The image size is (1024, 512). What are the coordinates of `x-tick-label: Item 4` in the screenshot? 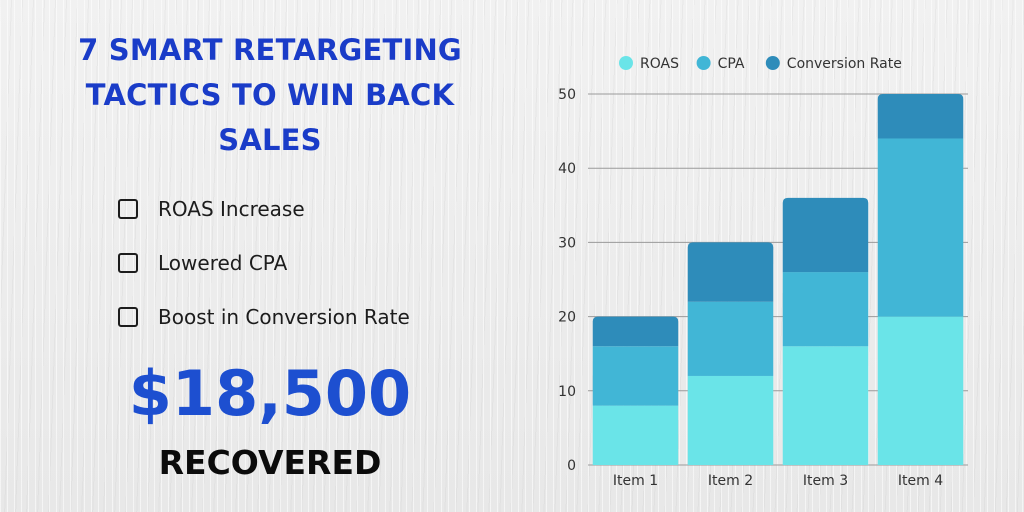 It's located at (920, 481).